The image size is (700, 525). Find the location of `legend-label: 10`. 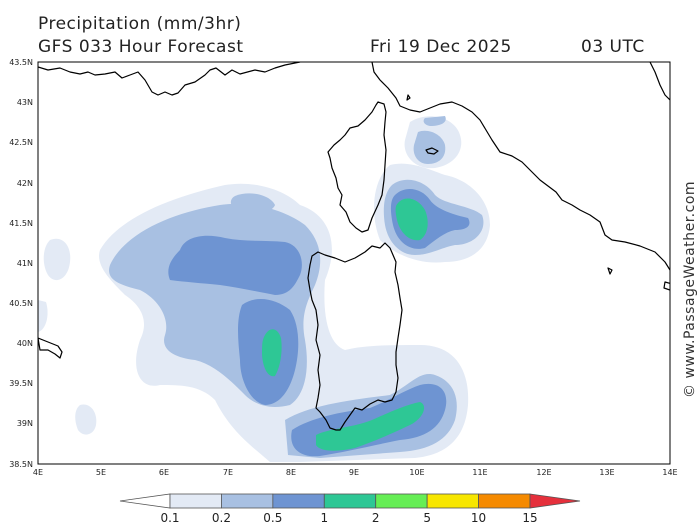

legend-label: 10 is located at coordinates (478, 518).